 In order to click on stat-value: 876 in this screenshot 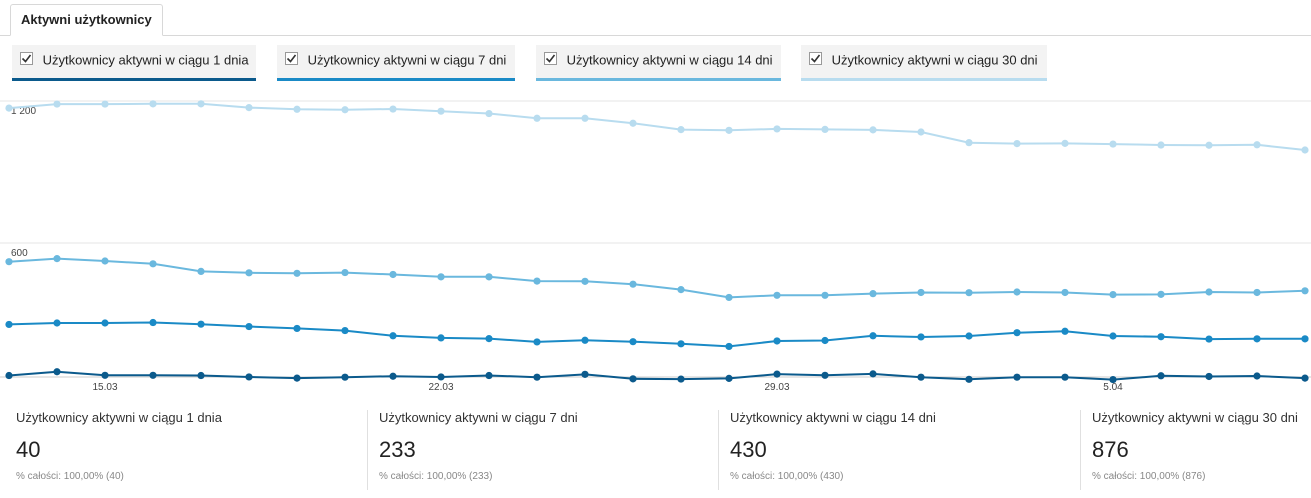, I will do `click(1110, 449)`.